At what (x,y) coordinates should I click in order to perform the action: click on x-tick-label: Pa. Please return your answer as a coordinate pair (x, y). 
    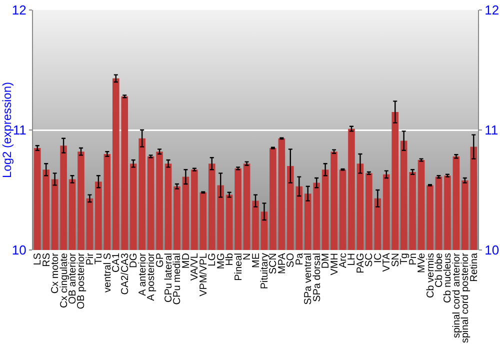
    Looking at the image, I should click on (300, 259).